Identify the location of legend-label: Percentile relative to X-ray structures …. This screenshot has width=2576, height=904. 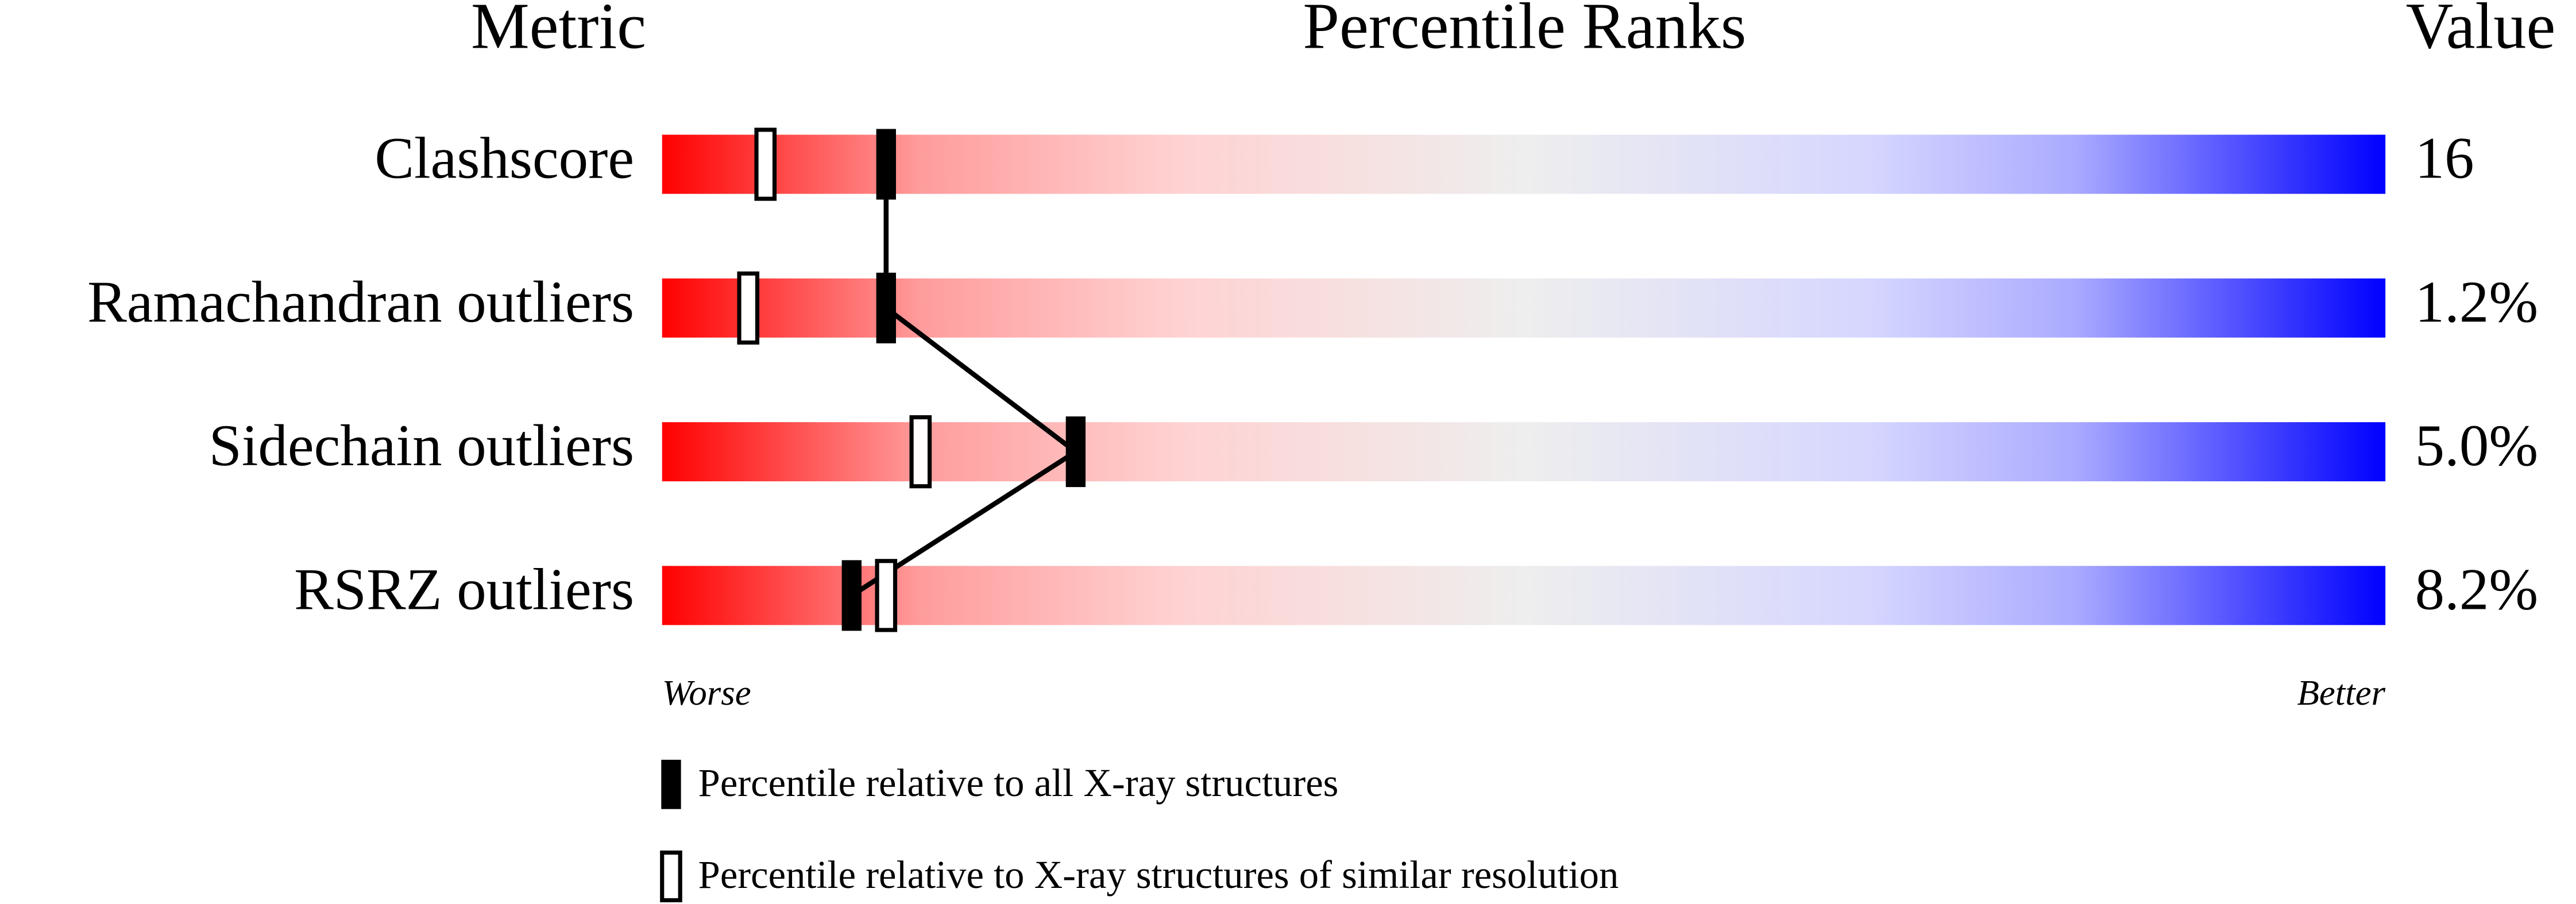
(1158, 875).